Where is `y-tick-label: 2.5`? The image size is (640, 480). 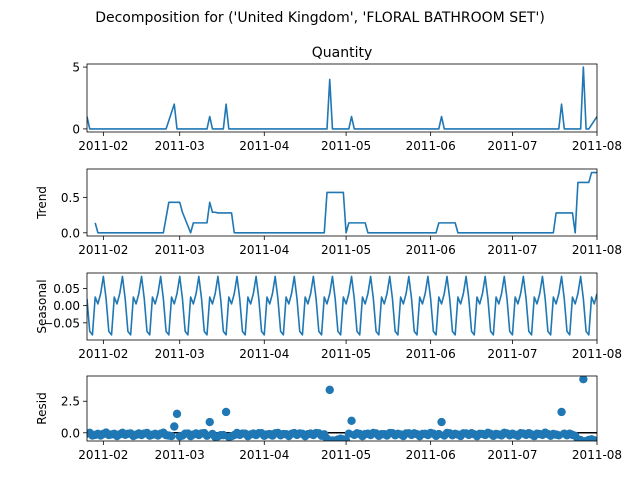
y-tick-label: 2.5 is located at coordinates (70, 402).